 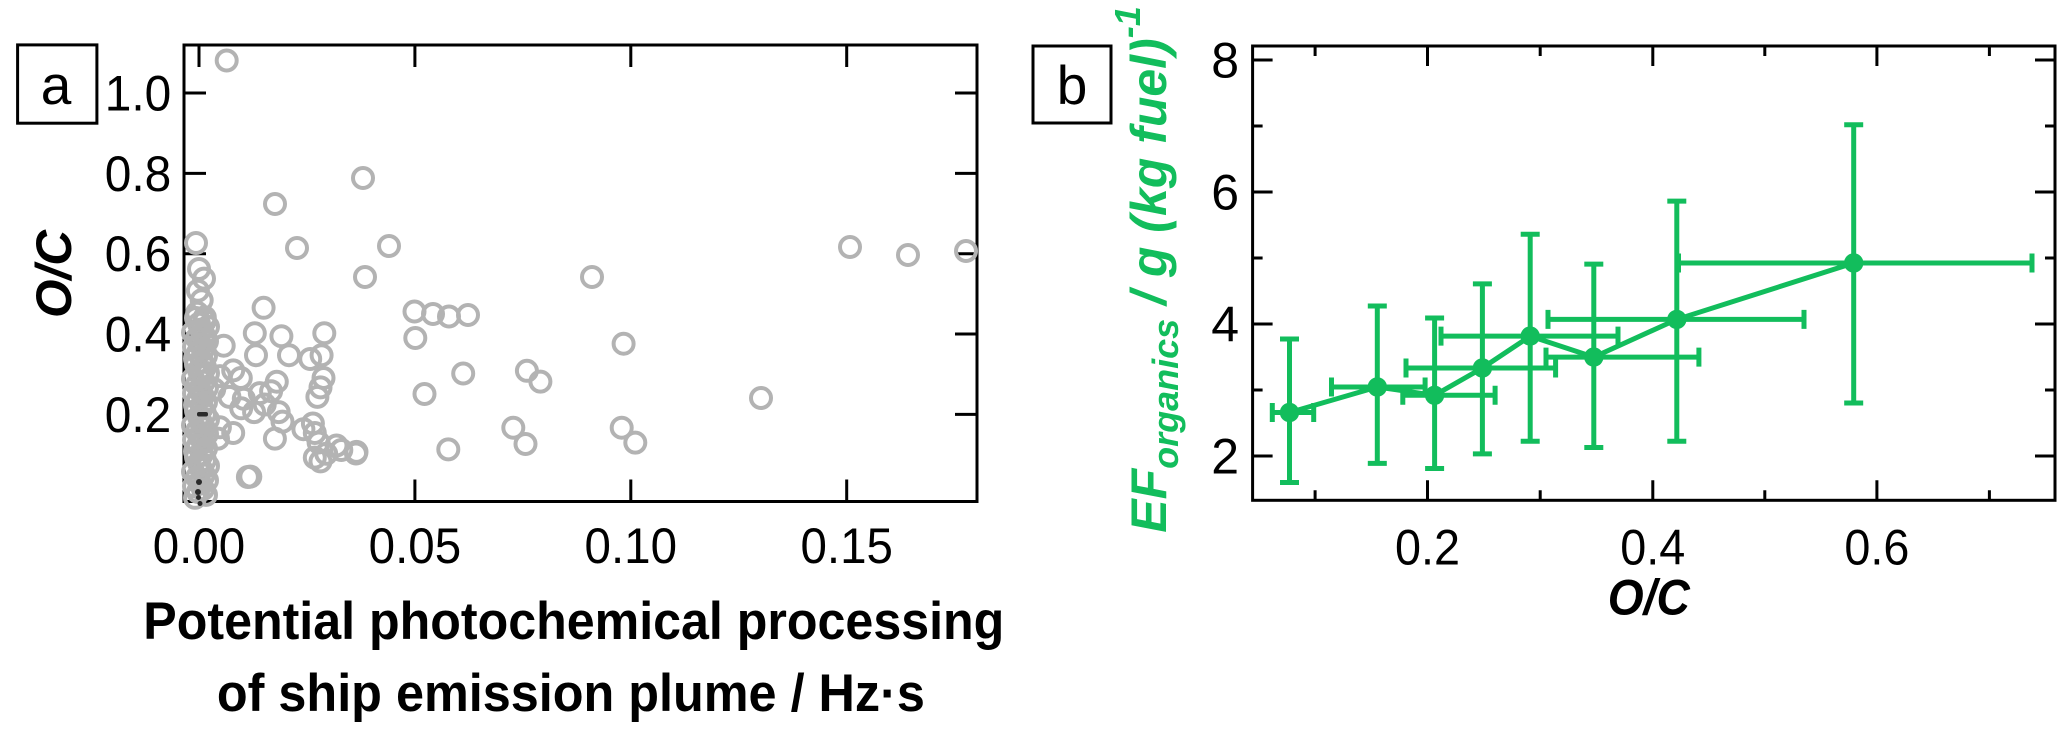 What do you see at coordinates (631, 546) in the screenshot?
I see `svg-text: 0.10` at bounding box center [631, 546].